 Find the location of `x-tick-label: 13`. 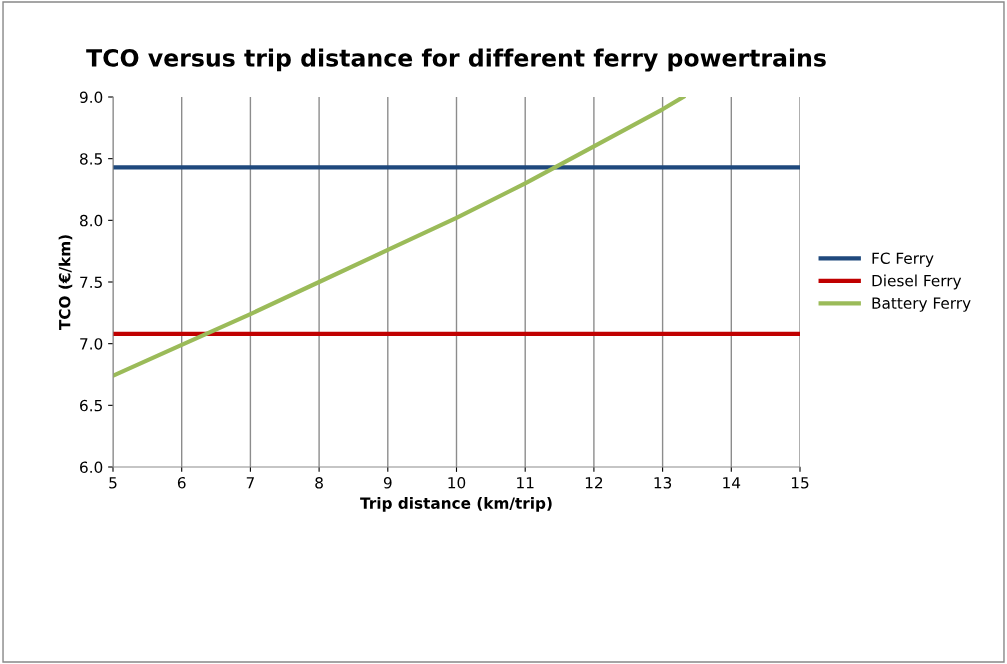

x-tick-label: 13 is located at coordinates (663, 482).